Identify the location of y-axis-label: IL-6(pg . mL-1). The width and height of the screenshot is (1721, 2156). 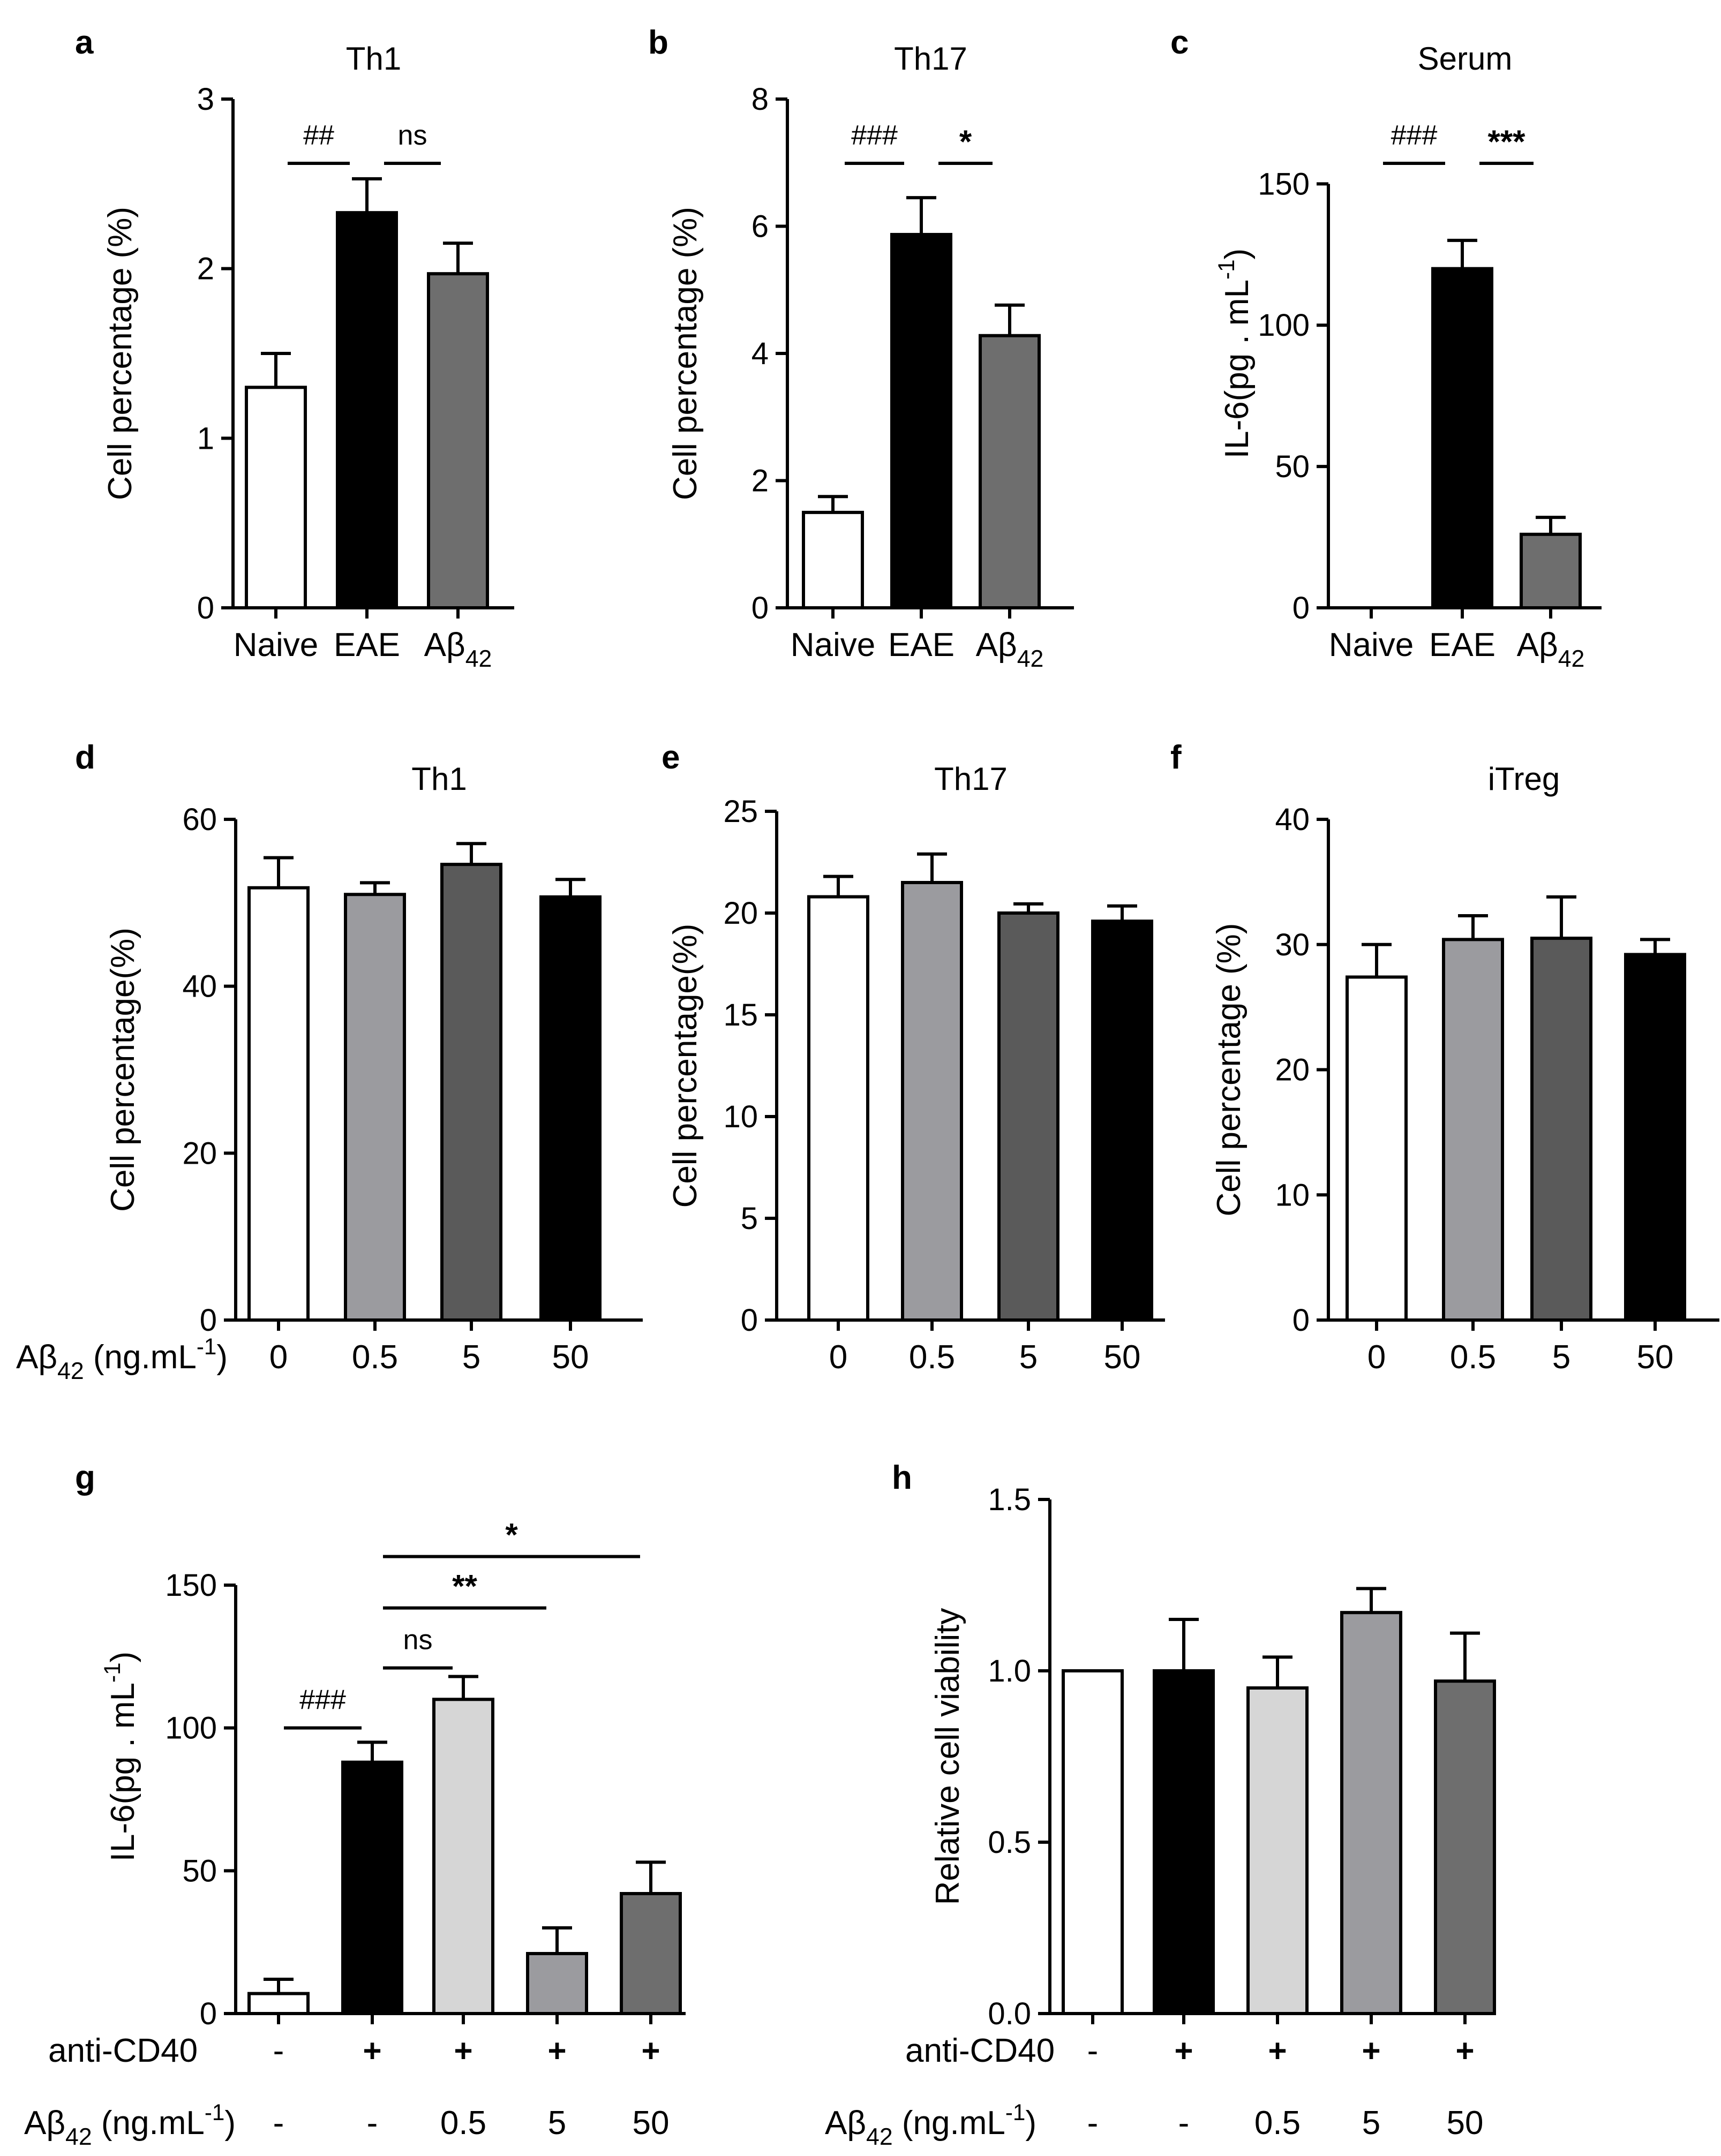
(120, 1756).